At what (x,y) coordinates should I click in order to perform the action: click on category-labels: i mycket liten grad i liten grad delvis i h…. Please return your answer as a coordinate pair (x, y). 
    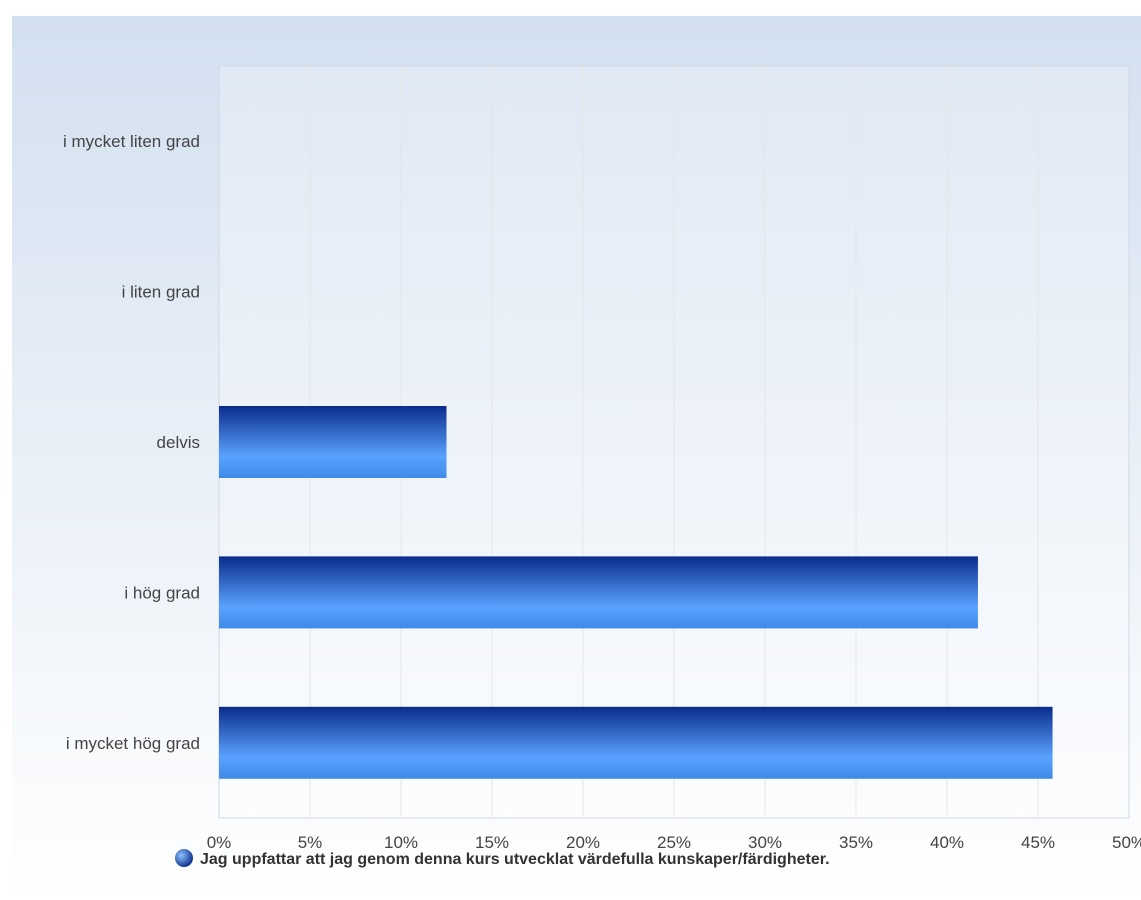
    Looking at the image, I should click on (131, 442).